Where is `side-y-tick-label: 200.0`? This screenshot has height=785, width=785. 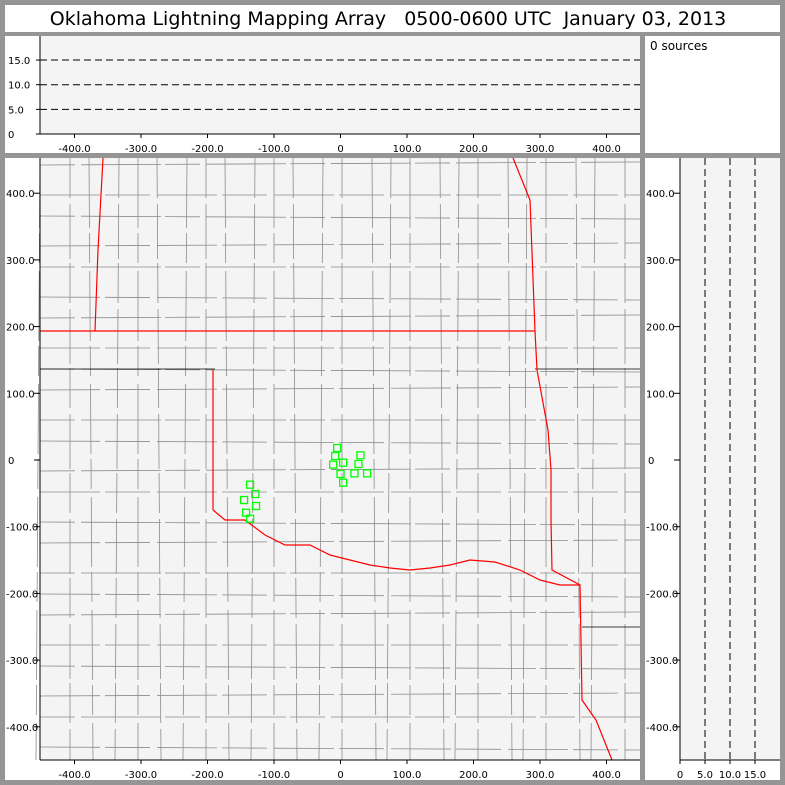 side-y-tick-label: 200.0 is located at coordinates (660, 328).